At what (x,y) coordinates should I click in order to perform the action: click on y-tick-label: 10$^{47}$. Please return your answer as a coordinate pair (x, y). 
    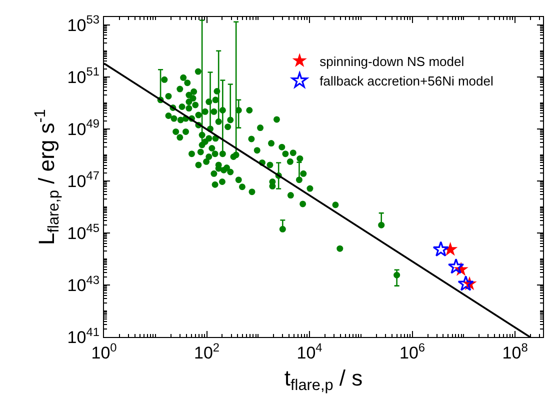
    Looking at the image, I should click on (83, 179).